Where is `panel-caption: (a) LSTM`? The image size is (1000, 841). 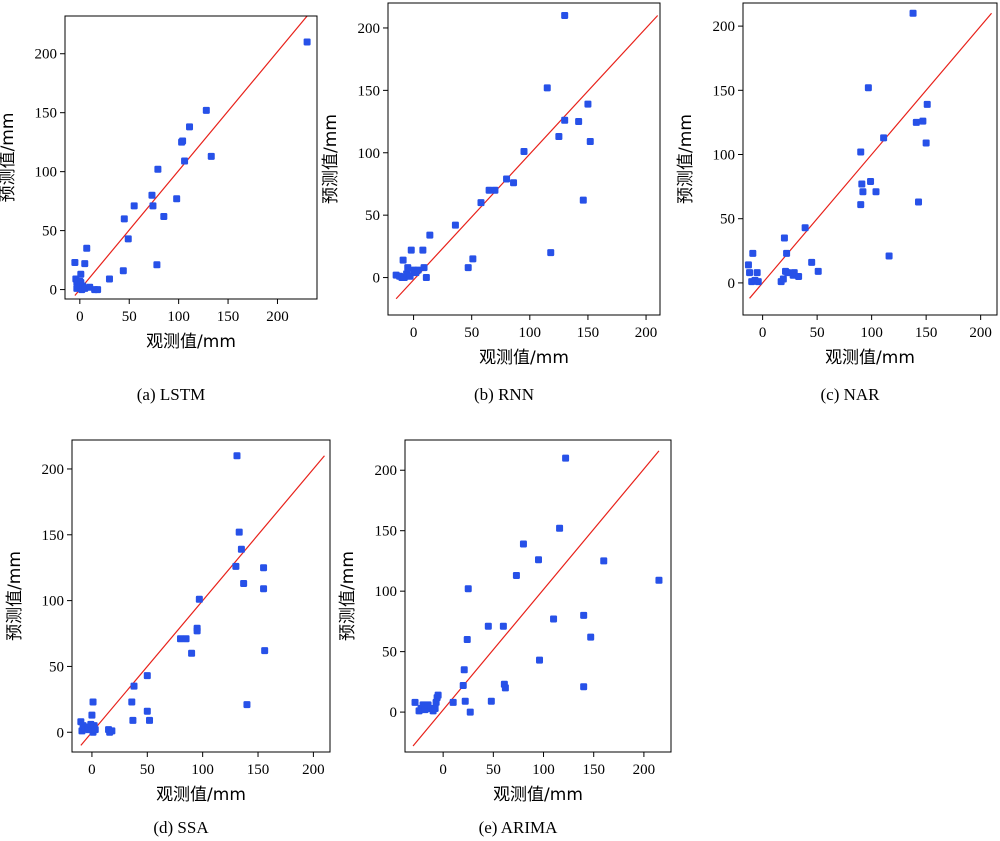 panel-caption: (a) LSTM is located at coordinates (171, 394).